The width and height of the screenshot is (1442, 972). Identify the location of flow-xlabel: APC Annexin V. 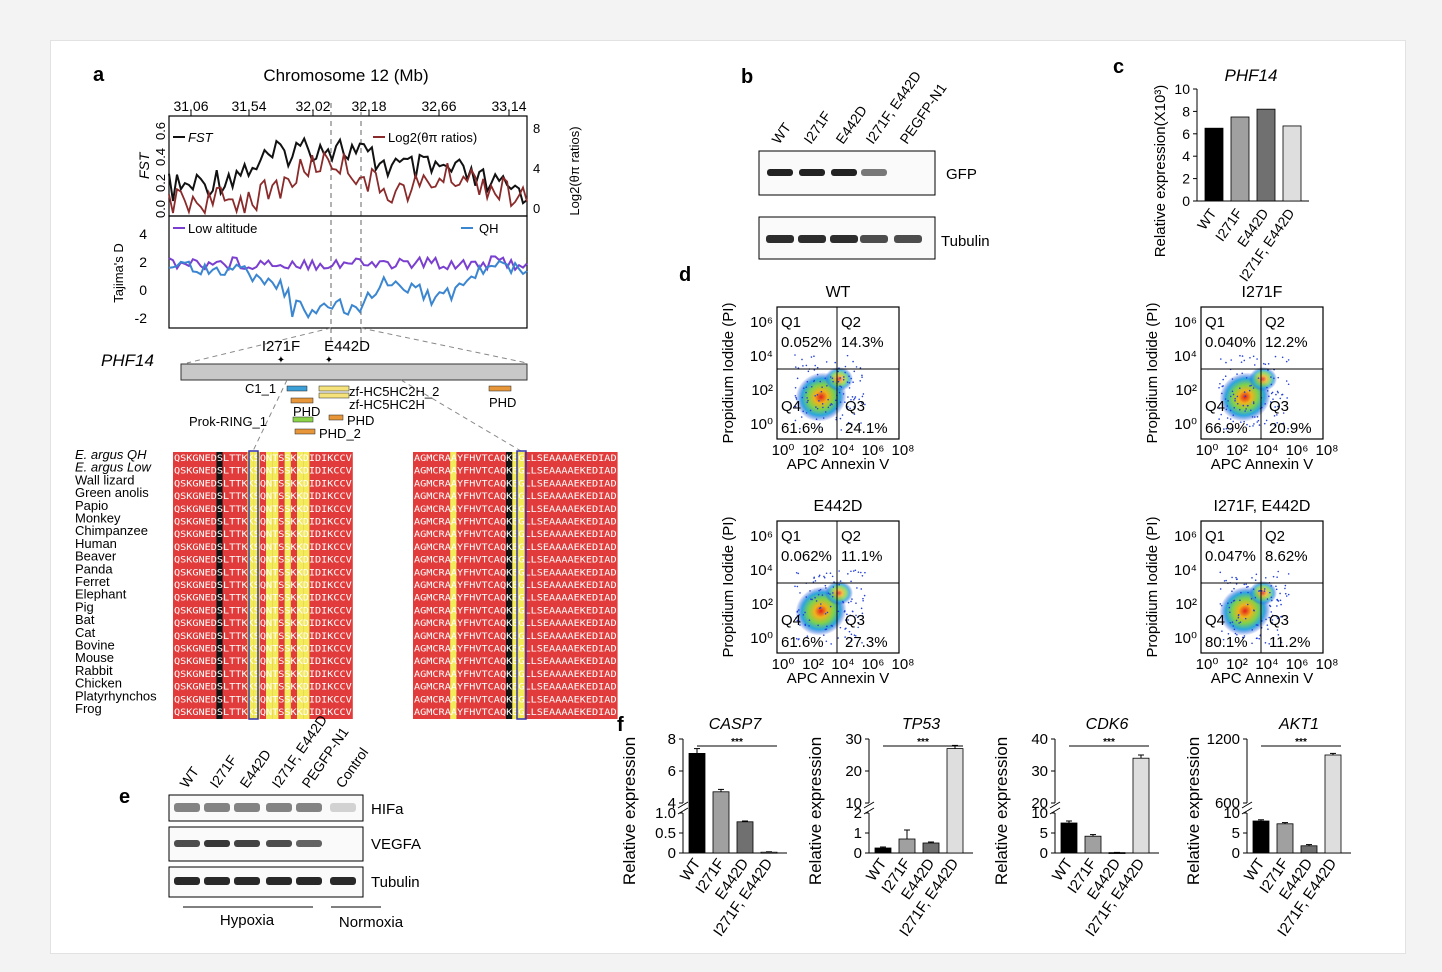
(838, 464).